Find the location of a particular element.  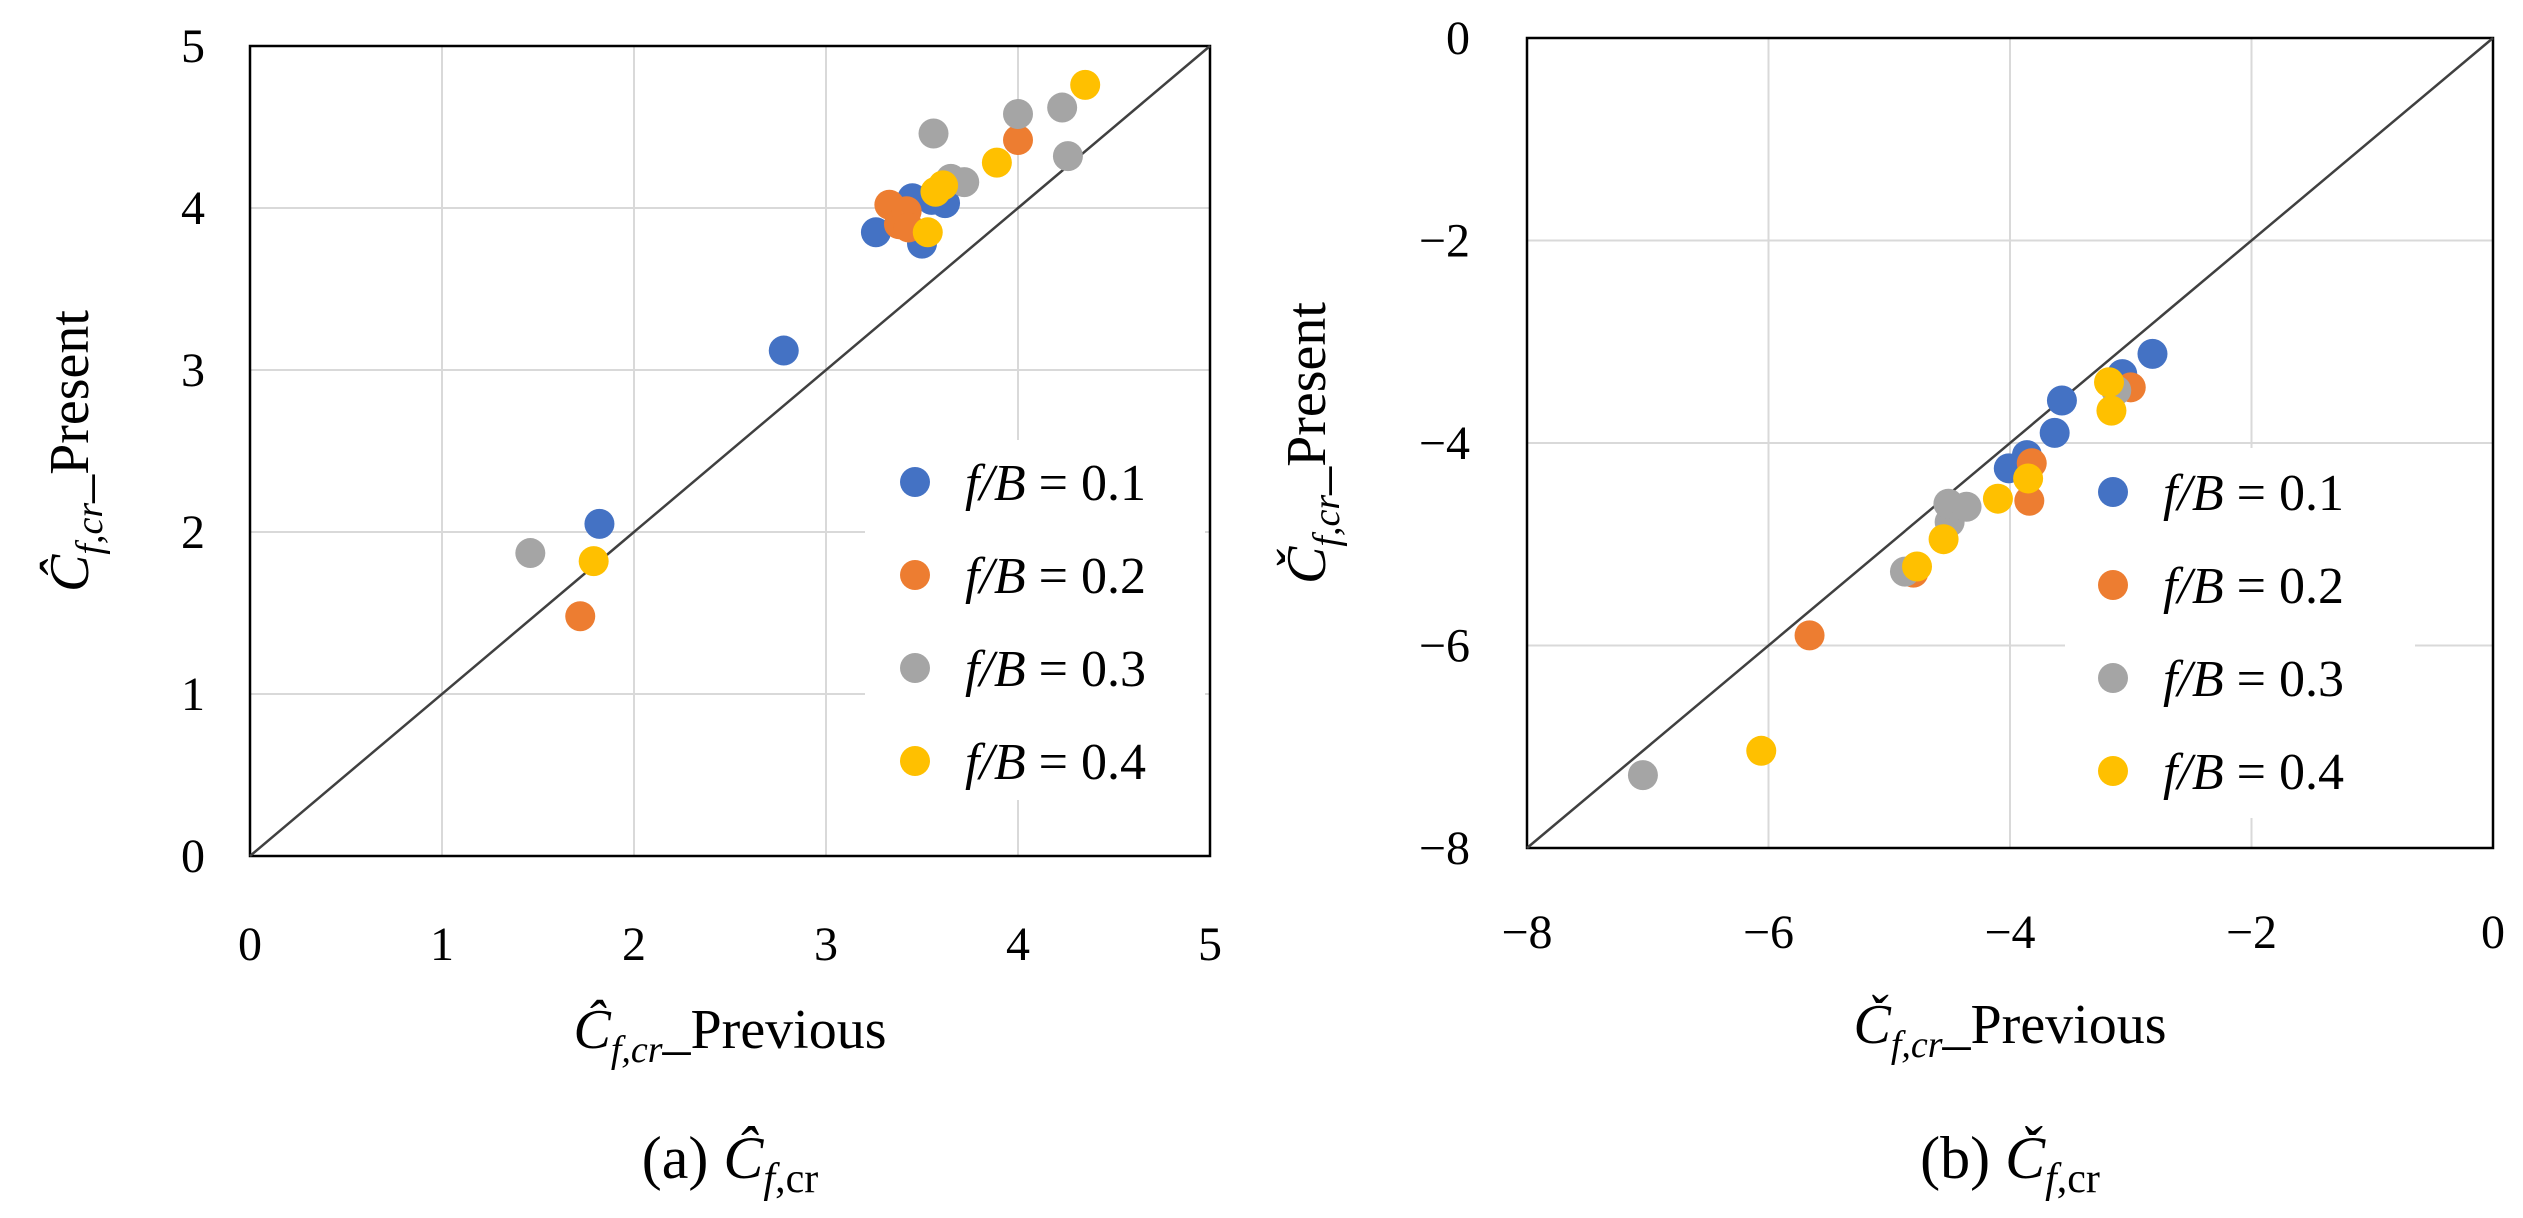

y-tick-label: −2 is located at coordinates (1444, 241).